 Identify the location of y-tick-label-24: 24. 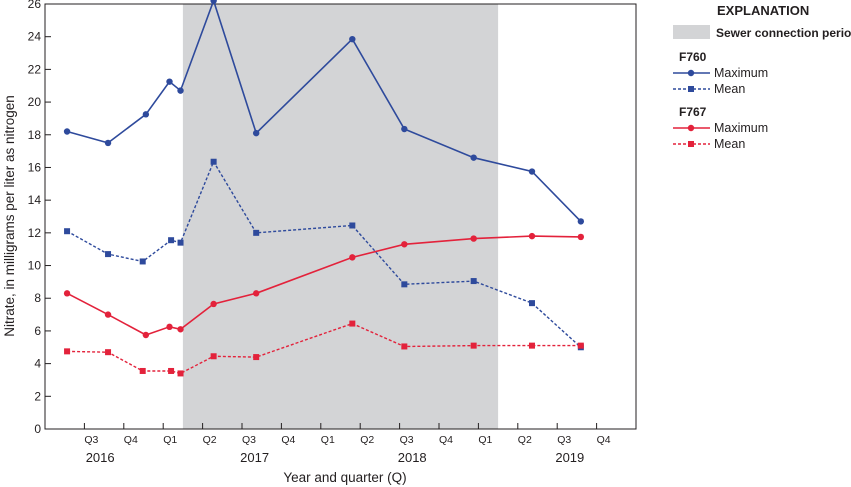
(35, 37).